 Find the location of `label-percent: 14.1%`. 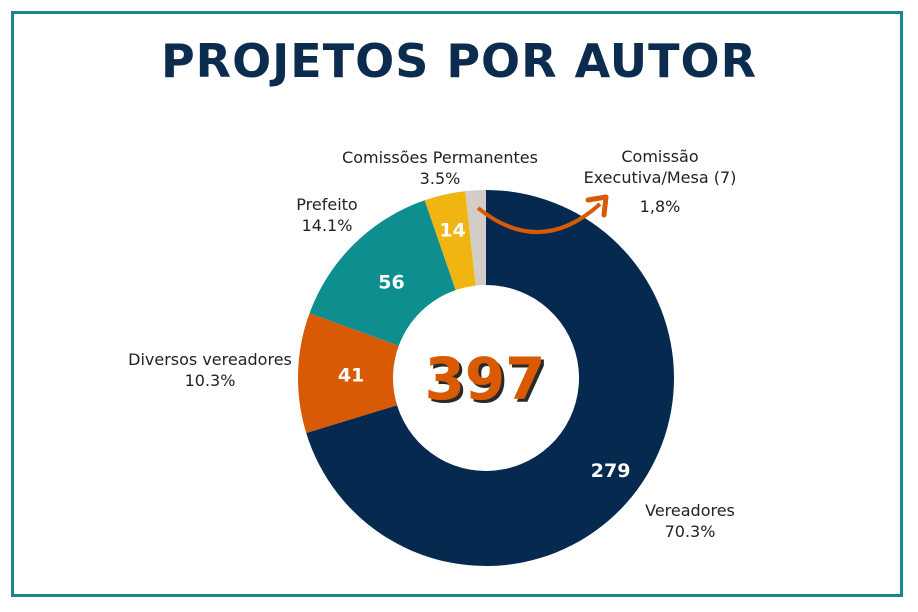

label-percent: 14.1% is located at coordinates (327, 225).